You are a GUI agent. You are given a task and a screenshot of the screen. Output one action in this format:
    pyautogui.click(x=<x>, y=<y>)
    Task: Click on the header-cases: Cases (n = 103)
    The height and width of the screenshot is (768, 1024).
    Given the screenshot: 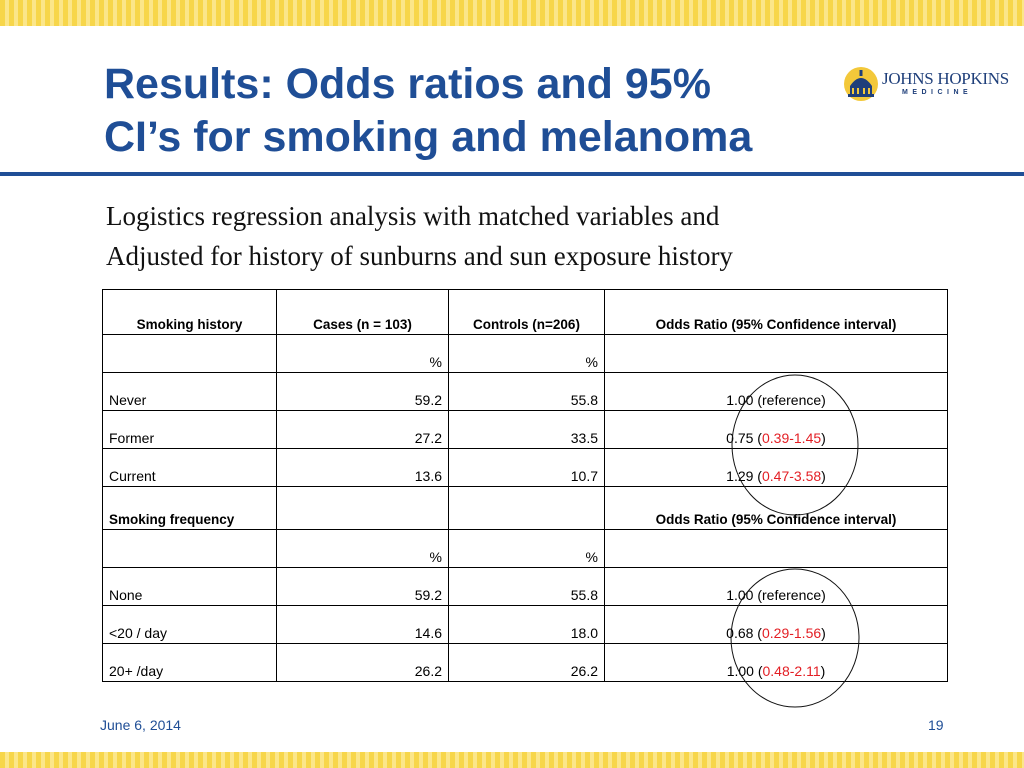 What is the action you would take?
    pyautogui.click(x=362, y=312)
    